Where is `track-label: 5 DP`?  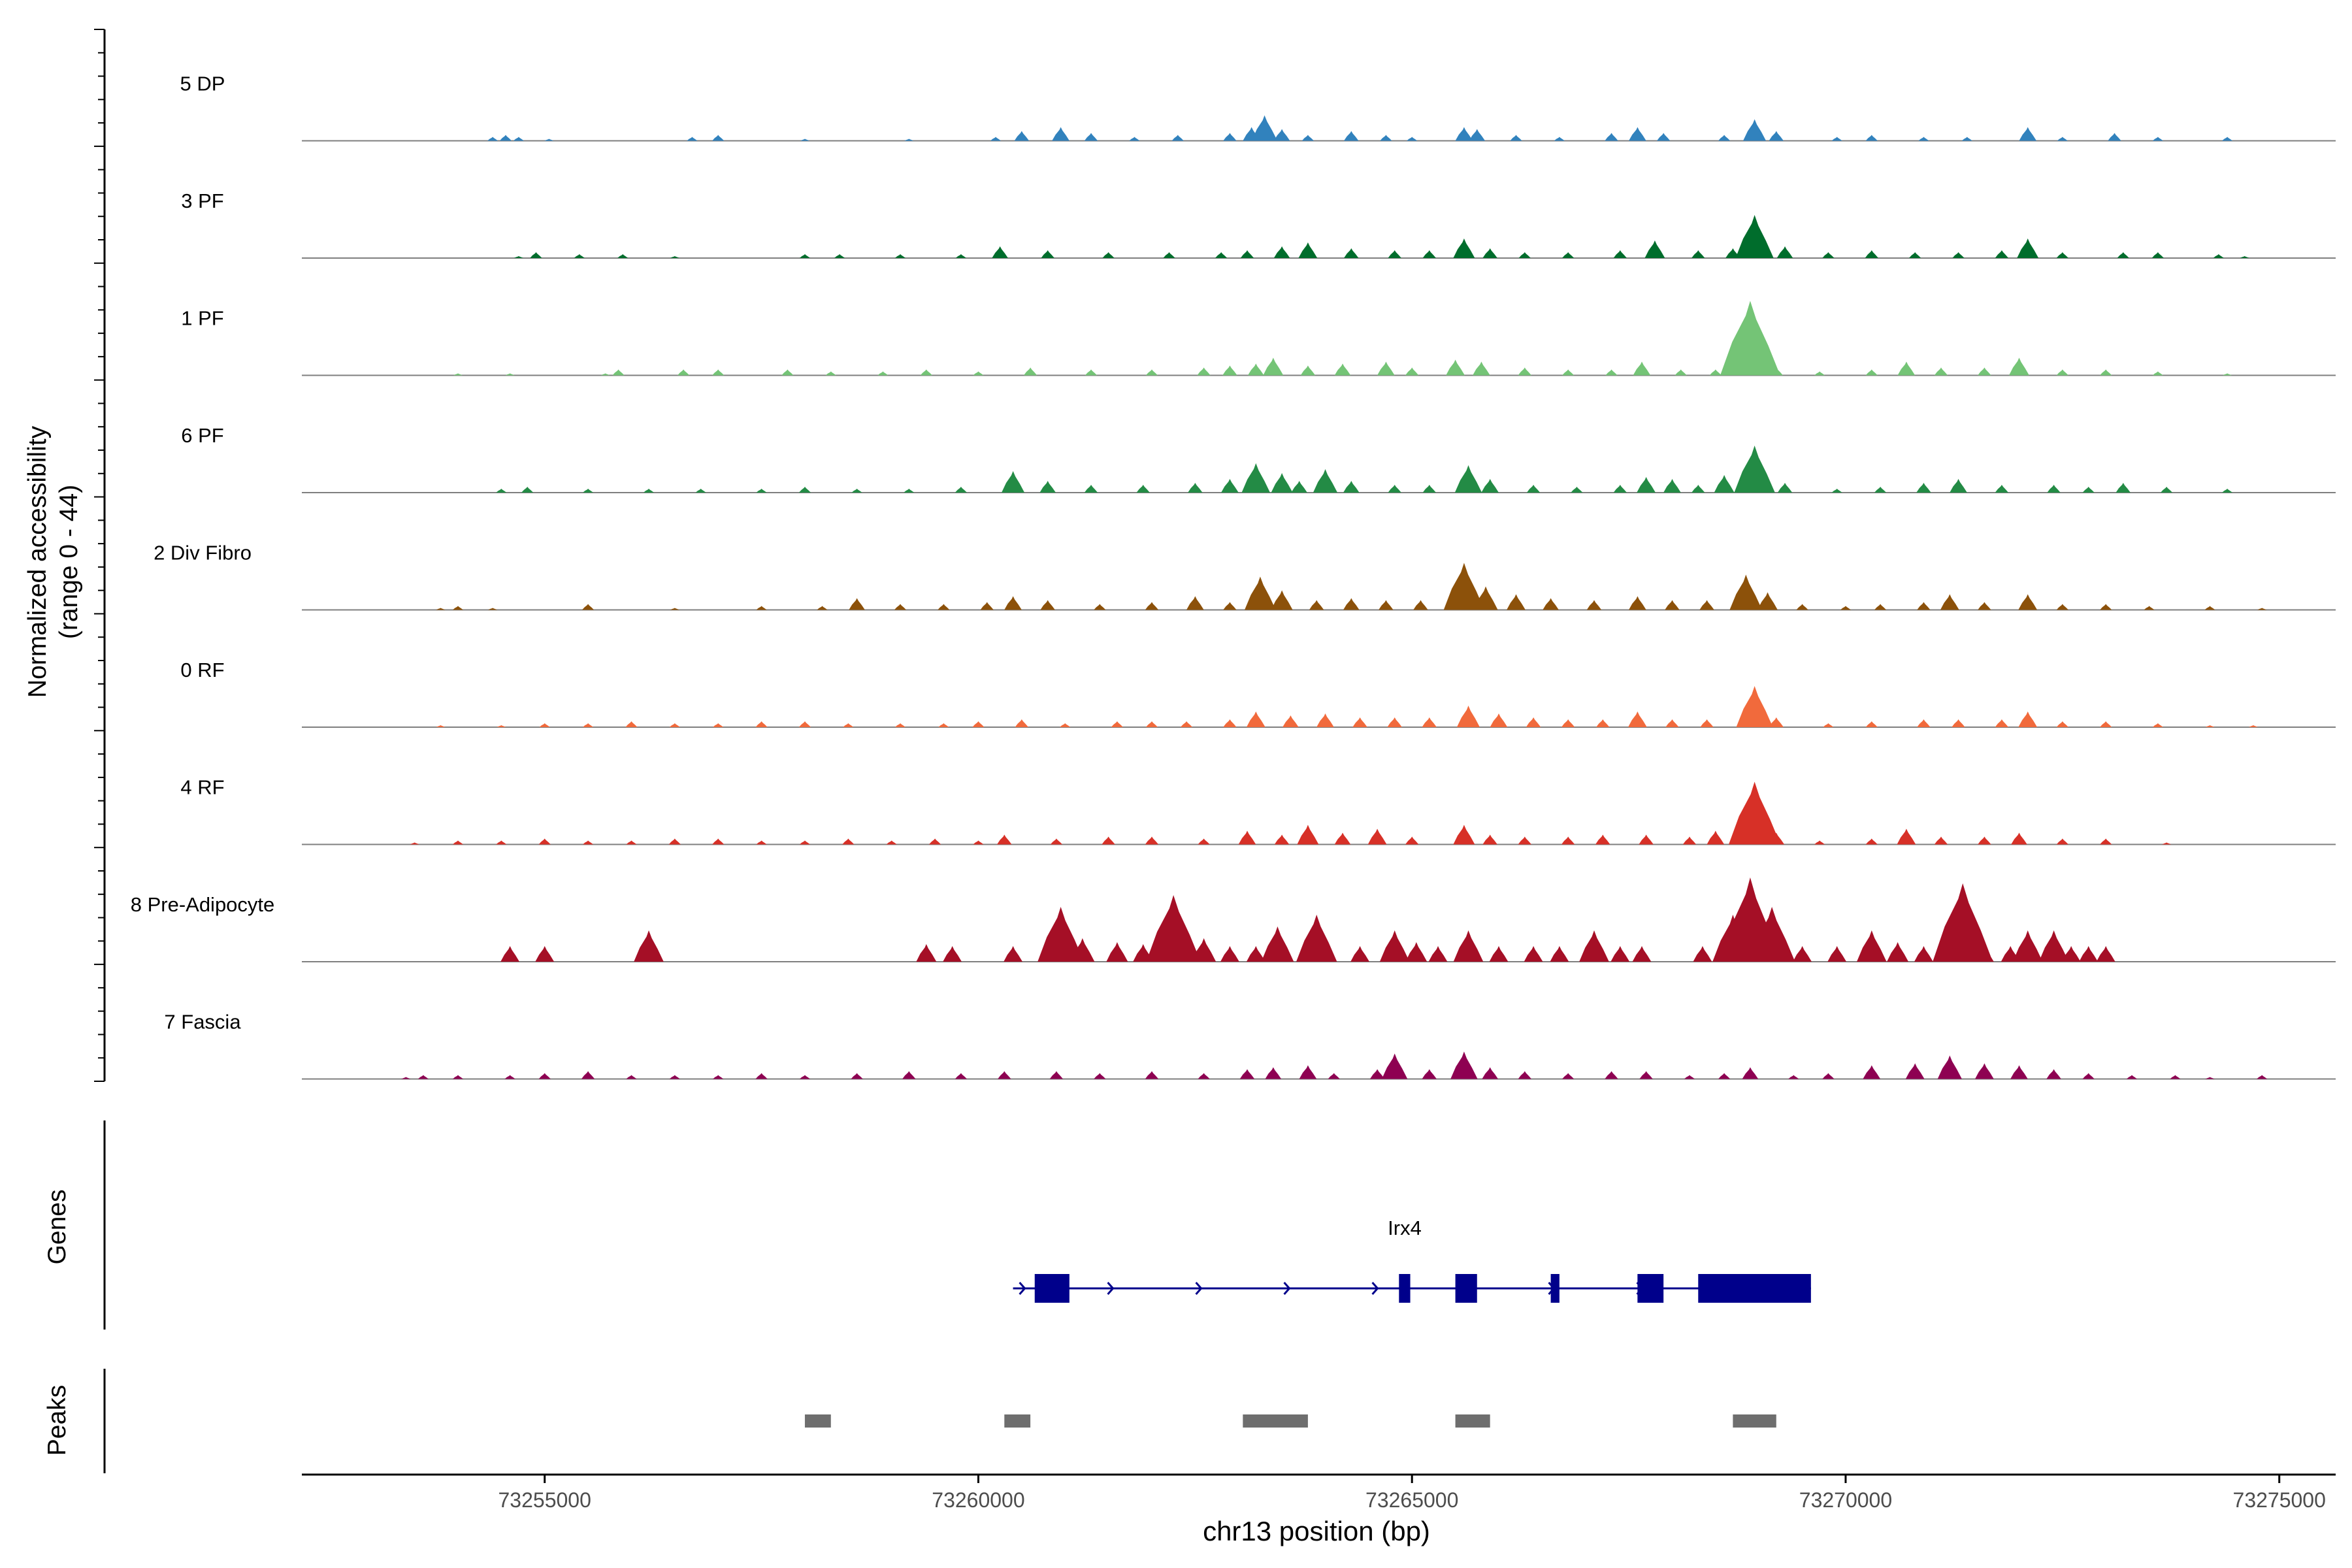 track-label: 5 DP is located at coordinates (202, 84).